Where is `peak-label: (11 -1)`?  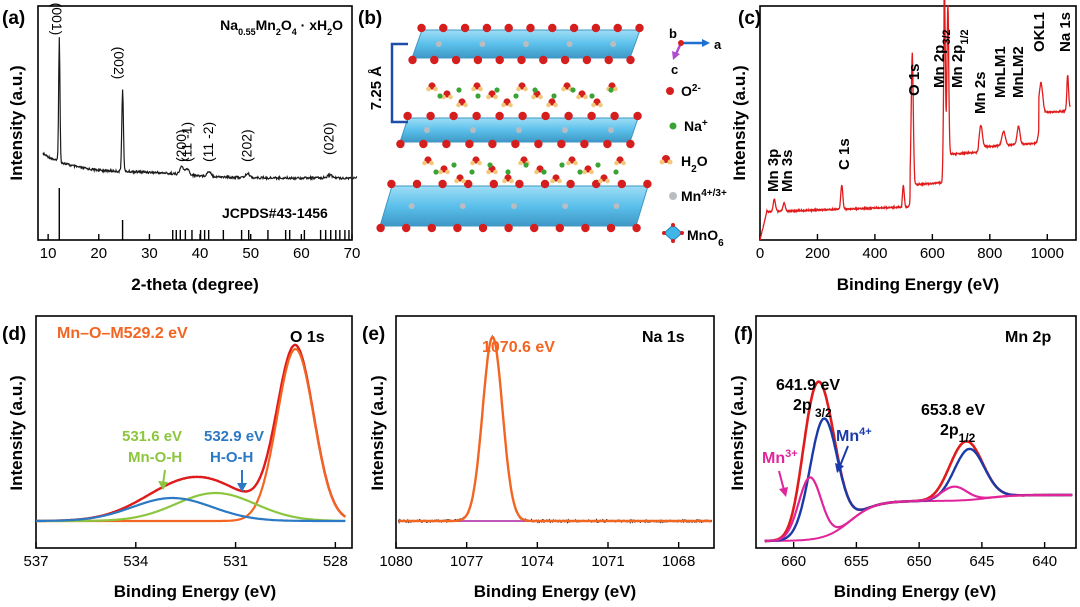
peak-label: (11 -1) is located at coordinates (186, 142).